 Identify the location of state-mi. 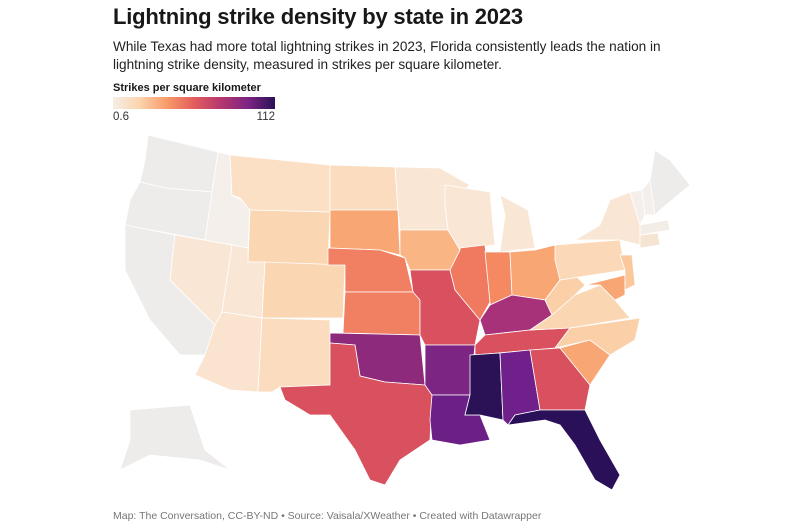
(517, 223).